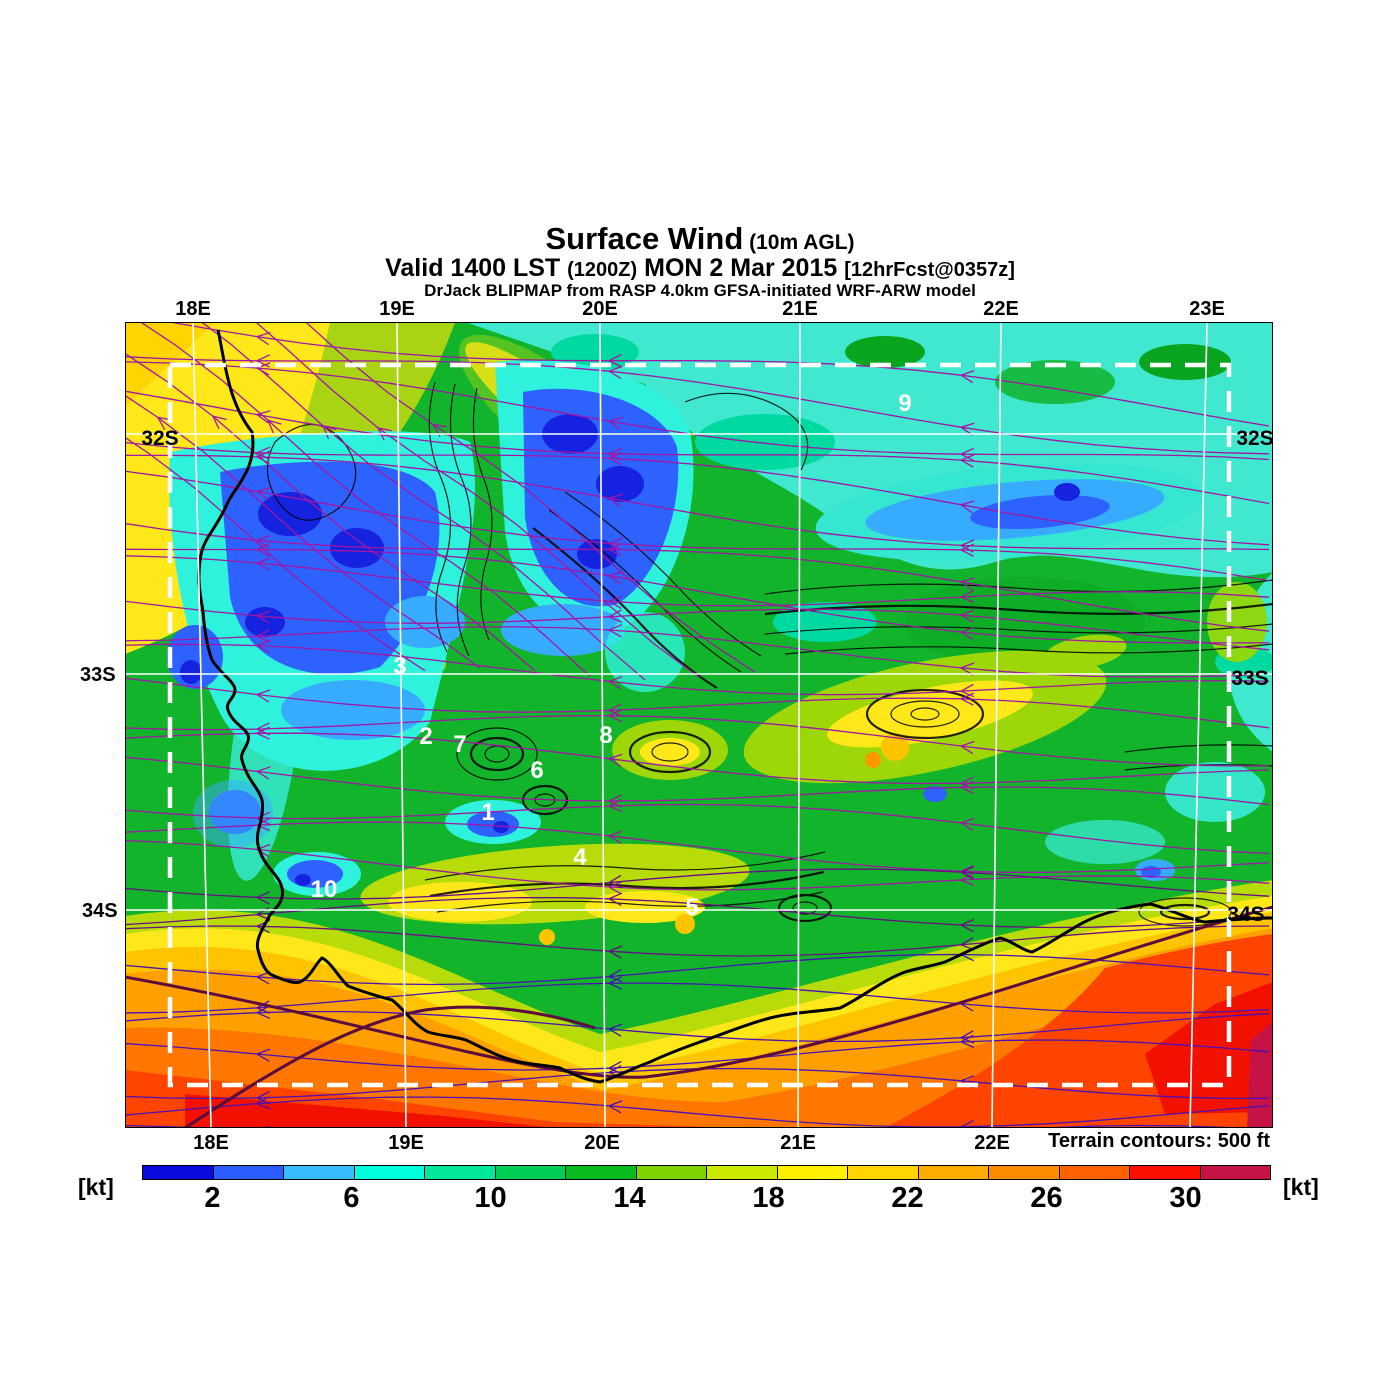  I want to click on colorbar-tick-10: 10, so click(490, 1198).